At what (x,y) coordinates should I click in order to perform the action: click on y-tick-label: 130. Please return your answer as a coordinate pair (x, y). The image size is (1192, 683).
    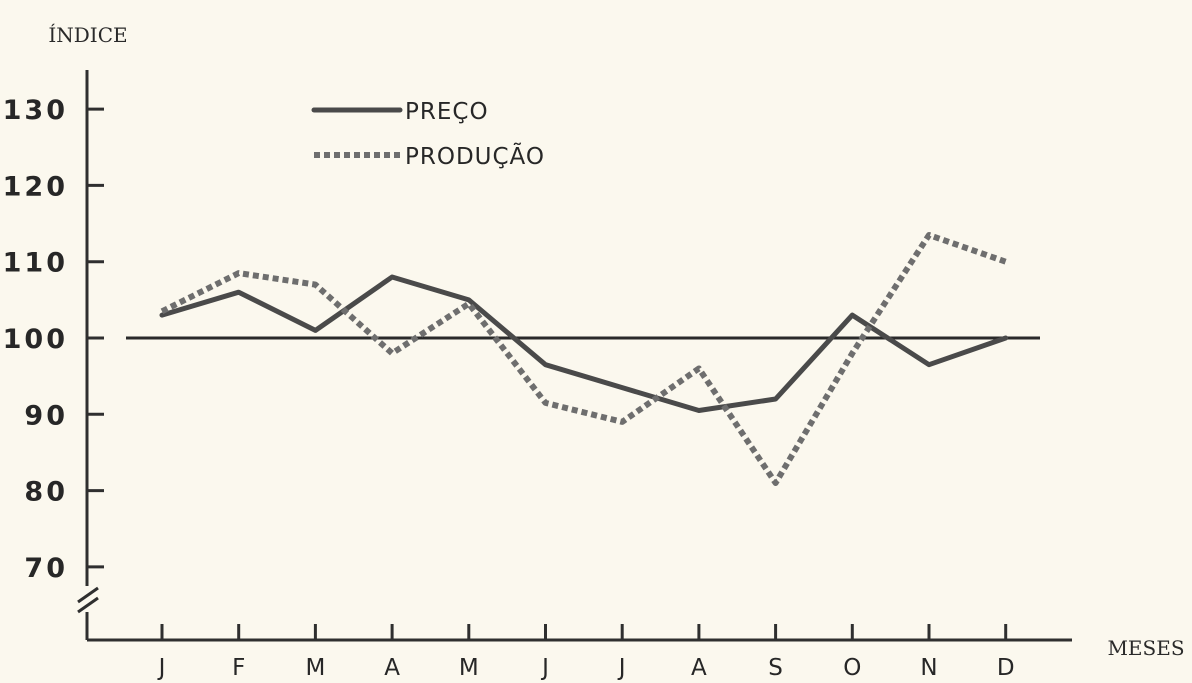
    Looking at the image, I should click on (35, 110).